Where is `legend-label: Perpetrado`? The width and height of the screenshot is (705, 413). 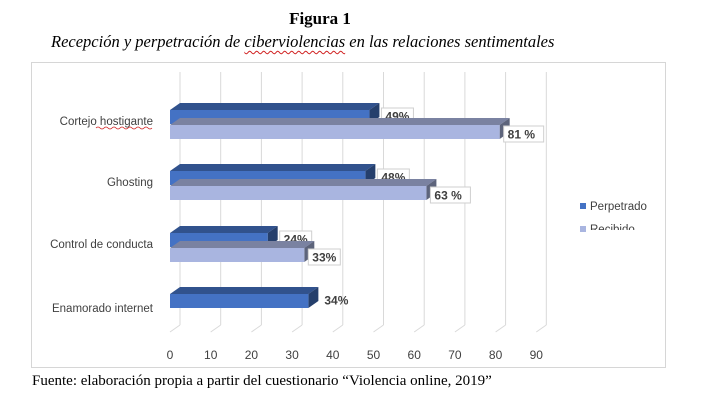 legend-label: Perpetrado is located at coordinates (618, 207).